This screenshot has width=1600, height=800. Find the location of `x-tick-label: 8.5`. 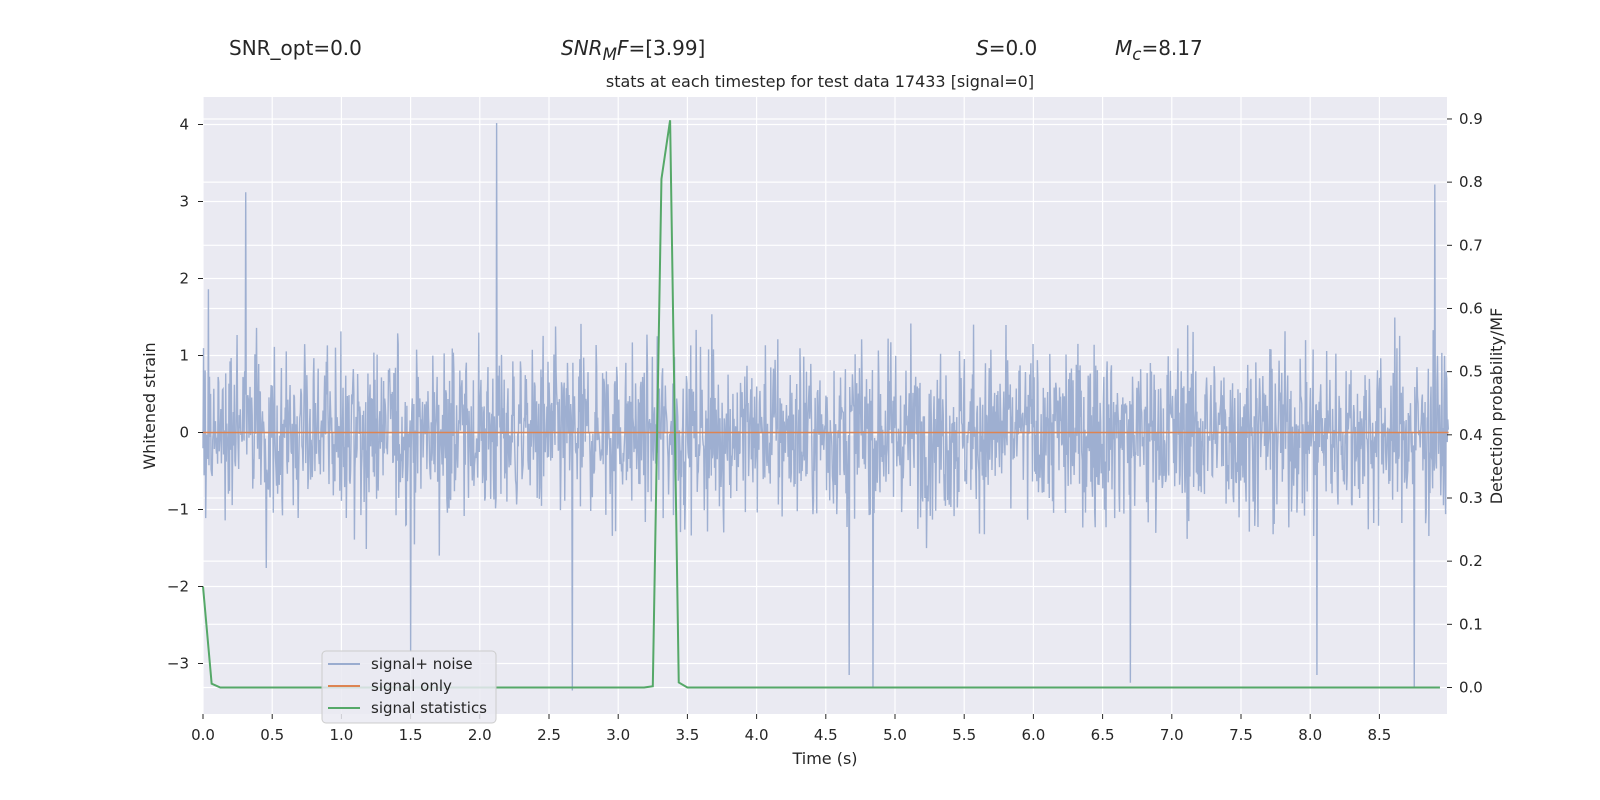

x-tick-label: 8.5 is located at coordinates (1379, 735).